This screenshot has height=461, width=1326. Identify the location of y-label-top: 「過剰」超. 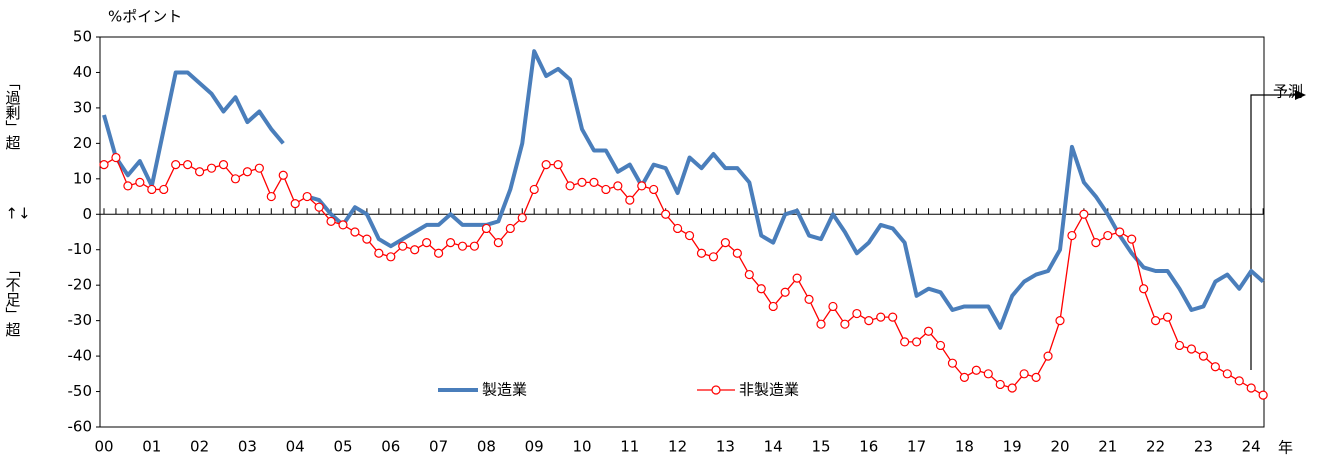
(13, 112).